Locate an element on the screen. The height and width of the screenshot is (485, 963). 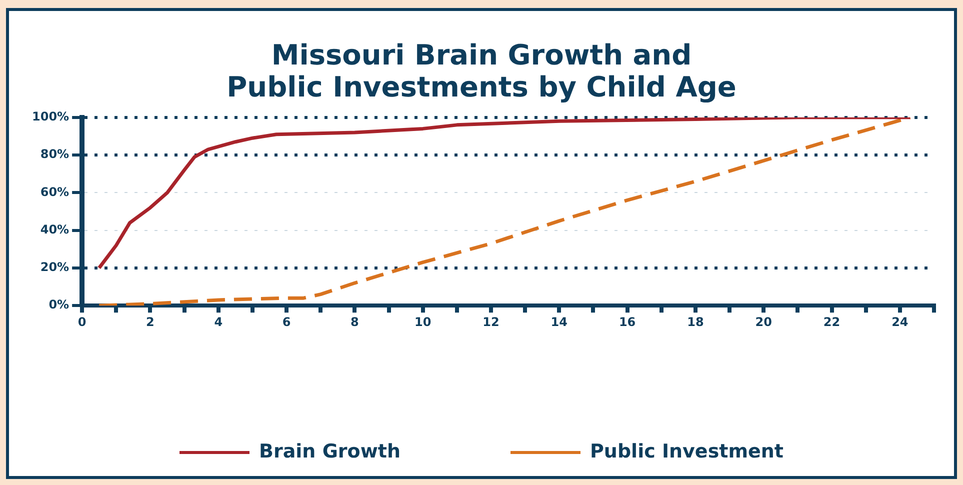
x-tick-label: 12 is located at coordinates (491, 321).